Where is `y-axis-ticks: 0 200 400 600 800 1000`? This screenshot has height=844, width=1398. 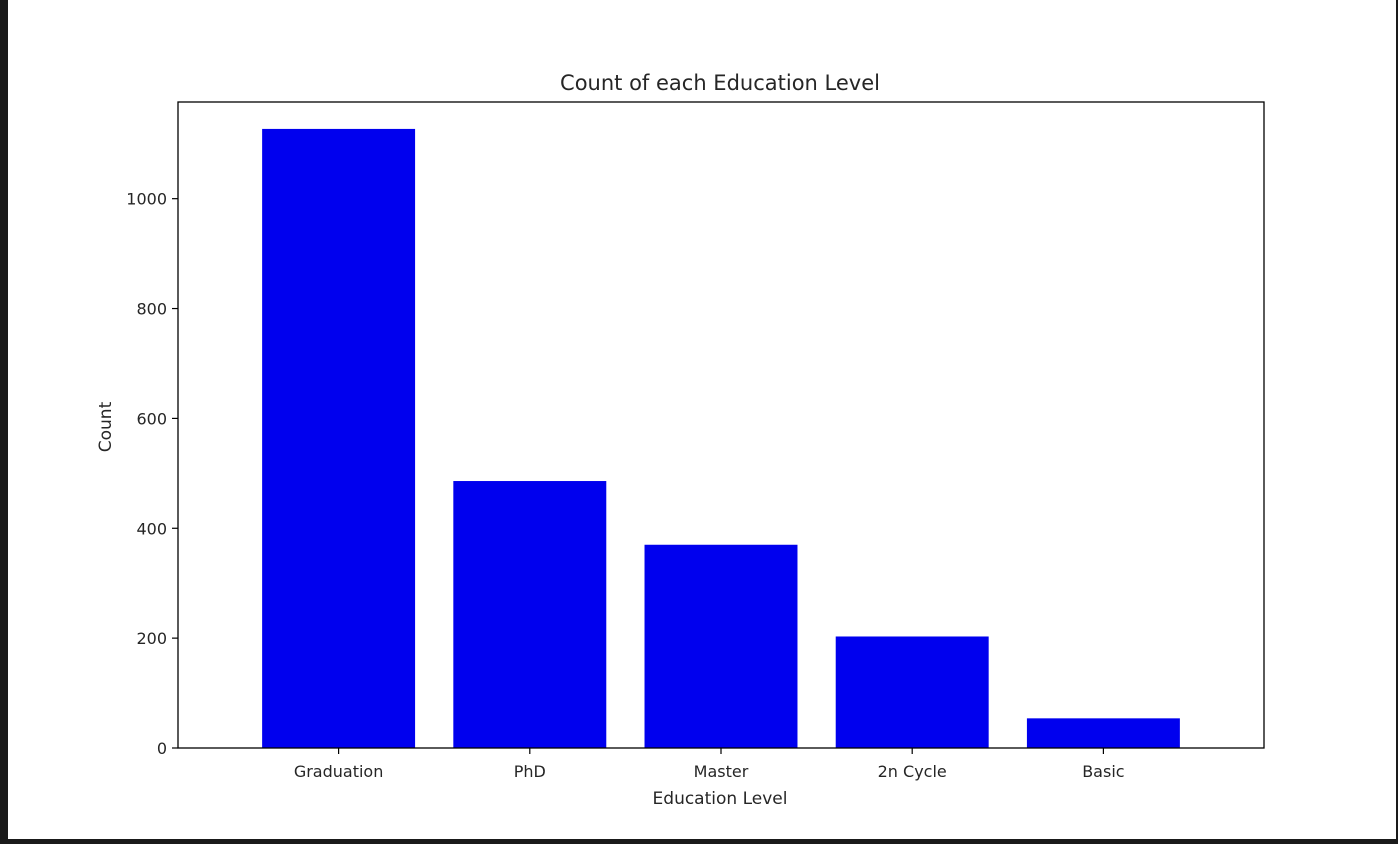 y-axis-ticks: 0 200 400 600 800 1000 is located at coordinates (152, 474).